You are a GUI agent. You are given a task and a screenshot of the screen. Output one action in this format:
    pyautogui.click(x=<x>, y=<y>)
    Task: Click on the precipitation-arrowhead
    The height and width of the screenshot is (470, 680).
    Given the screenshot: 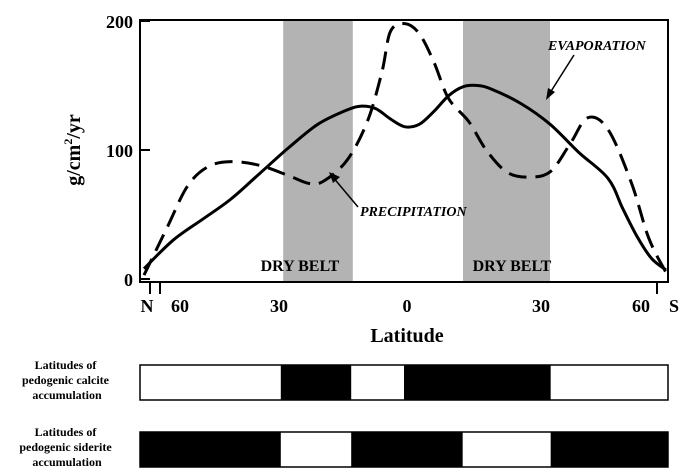 What is the action you would take?
    pyautogui.click(x=334, y=177)
    